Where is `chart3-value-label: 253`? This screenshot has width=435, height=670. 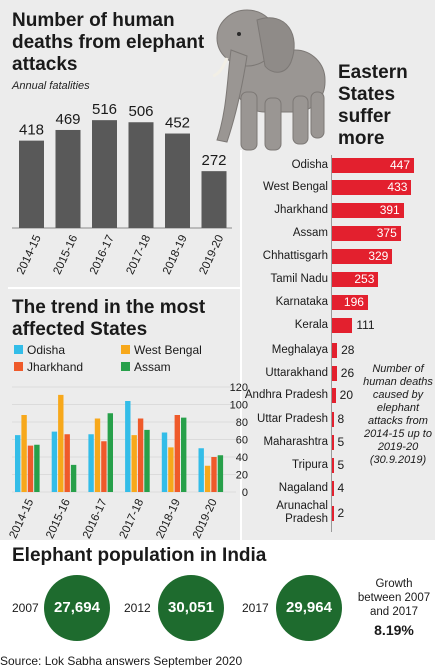
chart3-value-label: 253 is located at coordinates (364, 279).